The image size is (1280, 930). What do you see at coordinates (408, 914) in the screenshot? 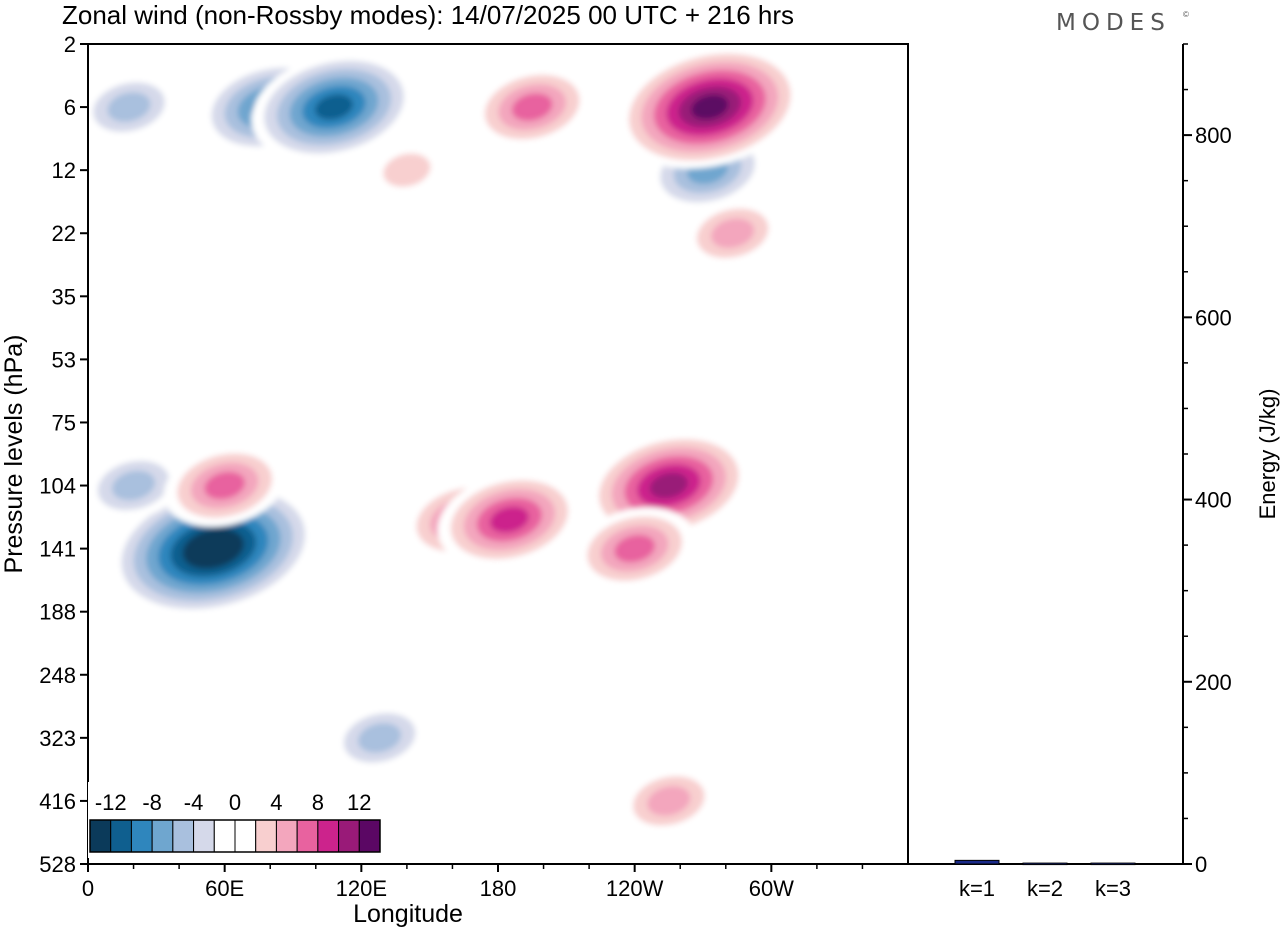
I see `x-axis-label: Longitude` at bounding box center [408, 914].